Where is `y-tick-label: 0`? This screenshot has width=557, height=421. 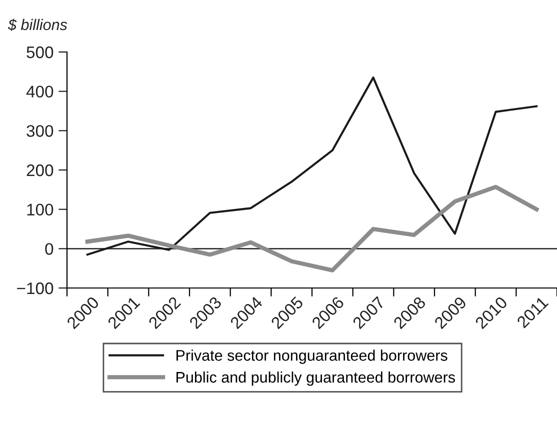
y-tick-label: 0 is located at coordinates (49, 249).